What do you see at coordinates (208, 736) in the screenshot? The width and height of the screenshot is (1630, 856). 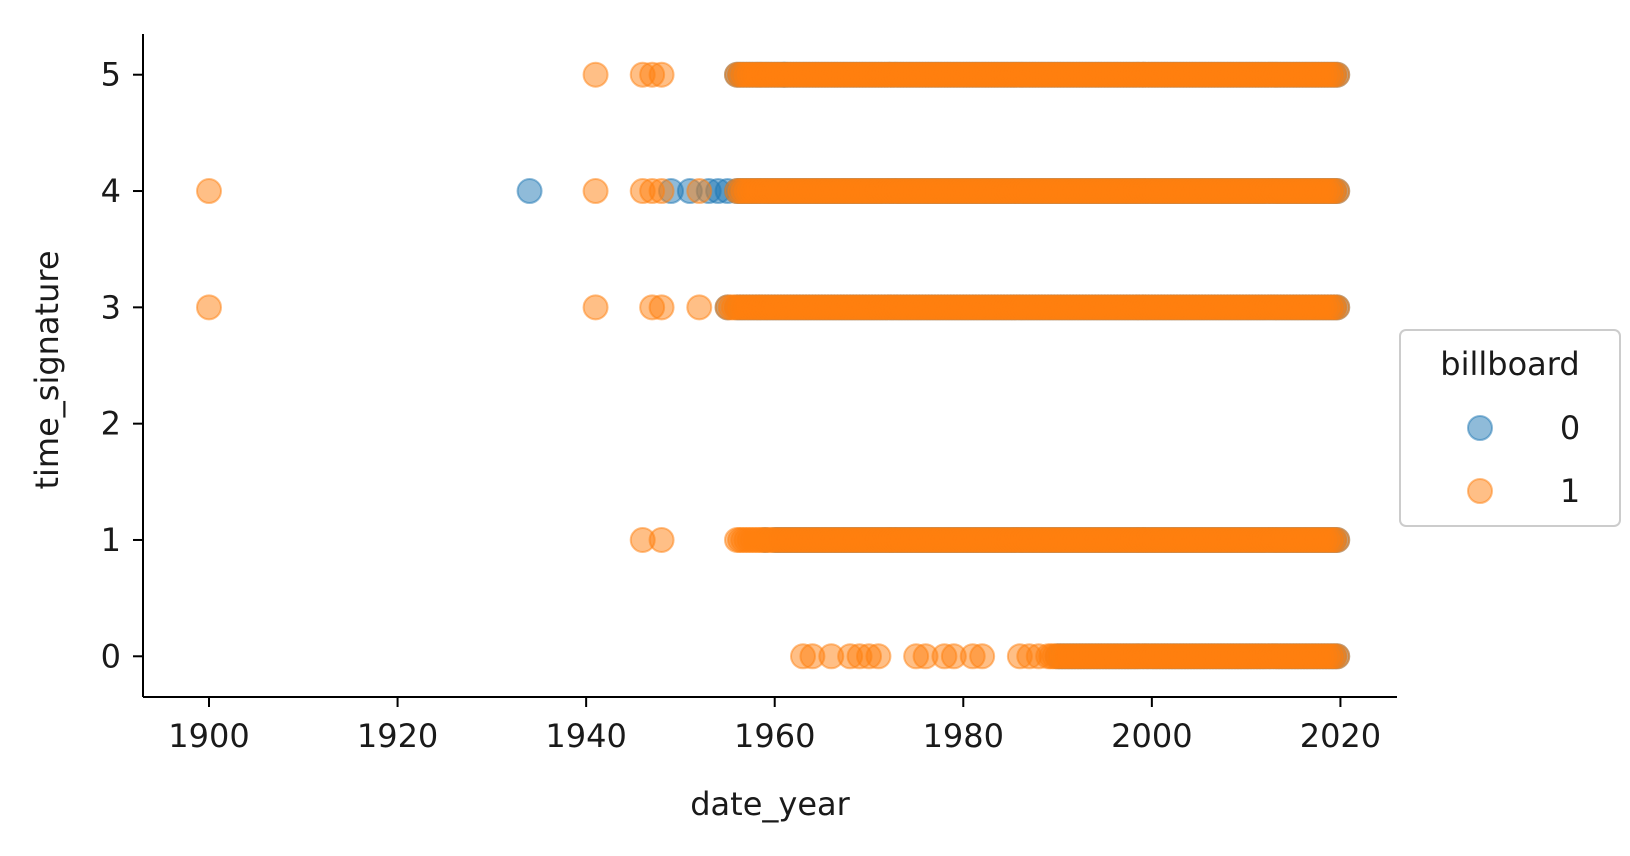 I see `x-tick-label: 1900` at bounding box center [208, 736].